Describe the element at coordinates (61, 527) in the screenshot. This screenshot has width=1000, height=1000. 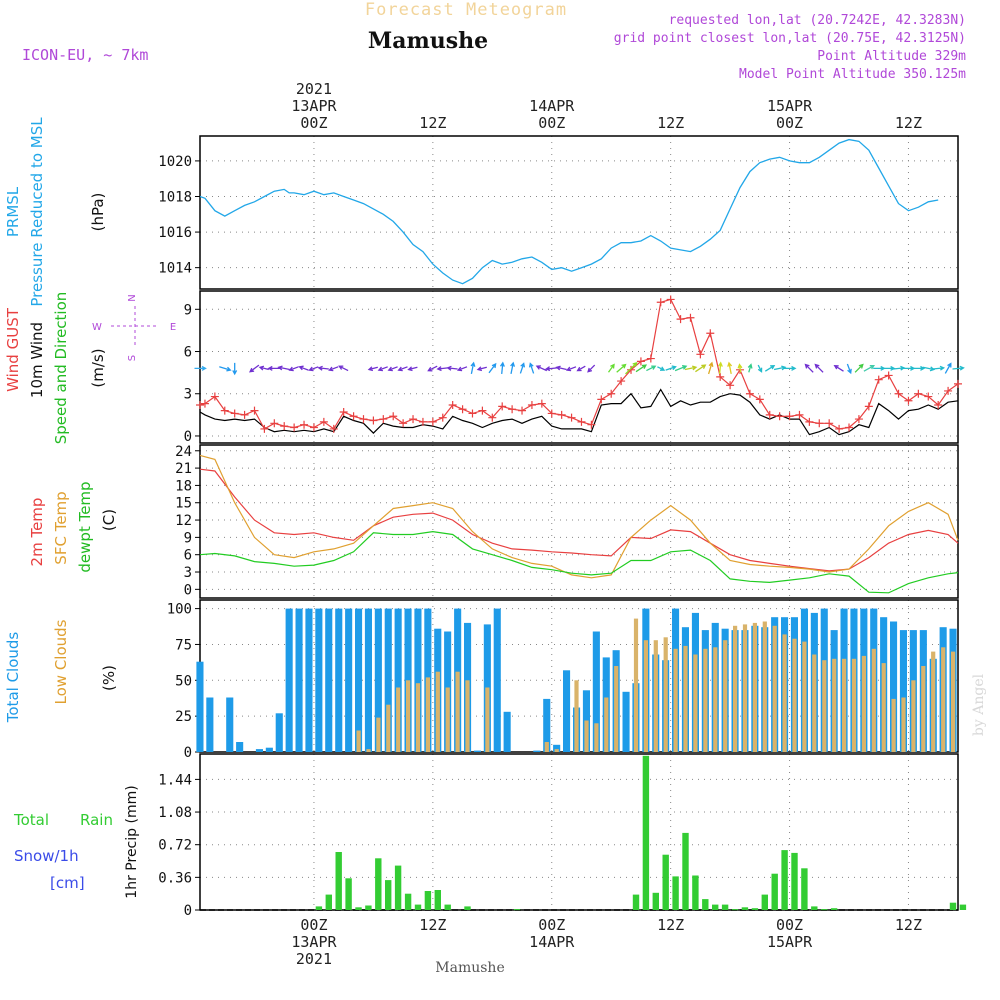
I see `panel-axis-label: SFC Temp` at that location.